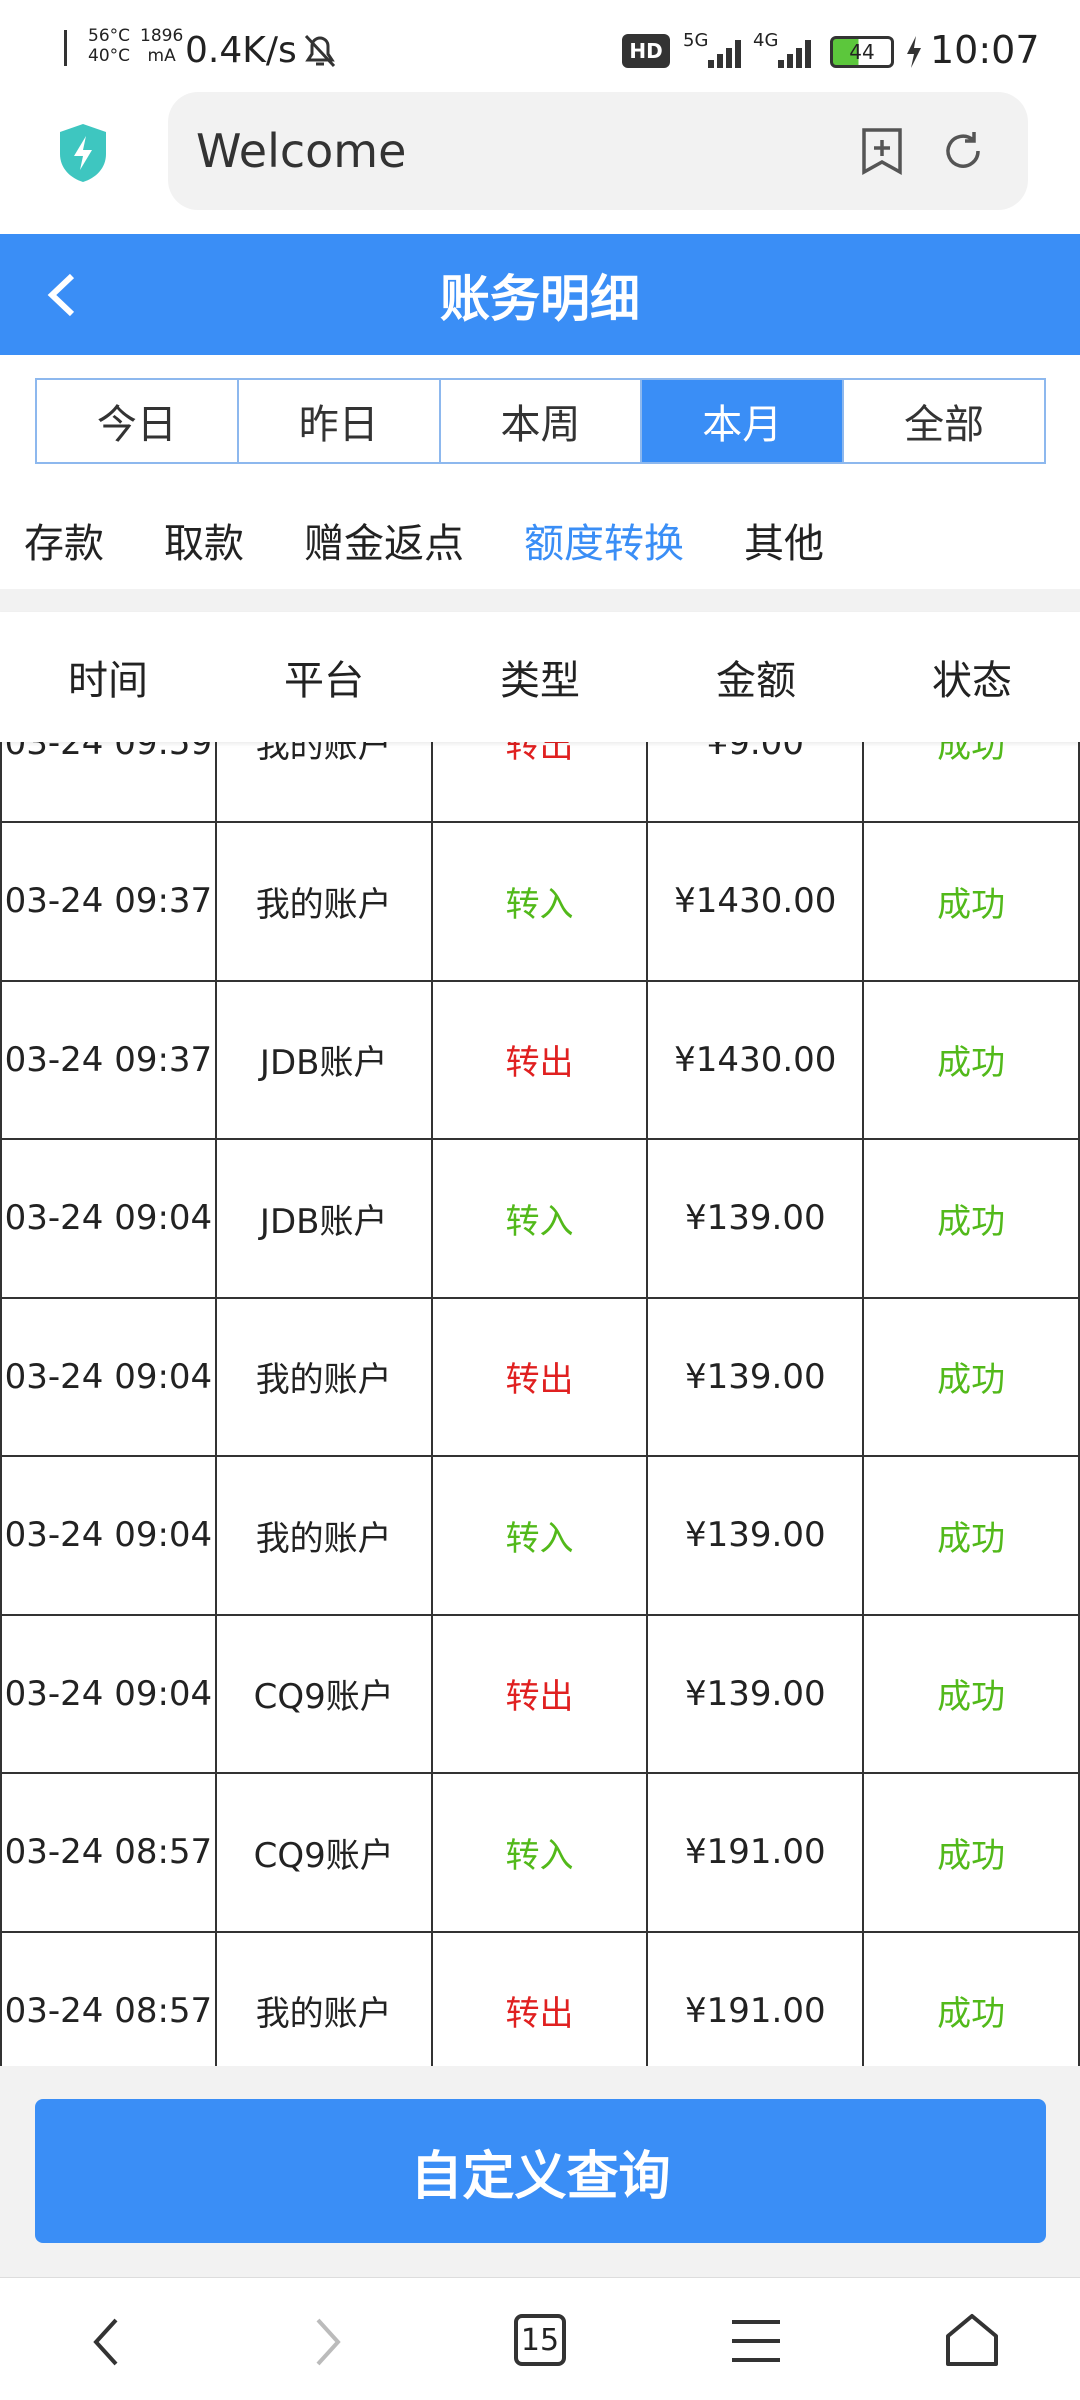 This screenshot has height=2400, width=1080. Describe the element at coordinates (62, 295) in the screenshot. I see `back-button` at that location.